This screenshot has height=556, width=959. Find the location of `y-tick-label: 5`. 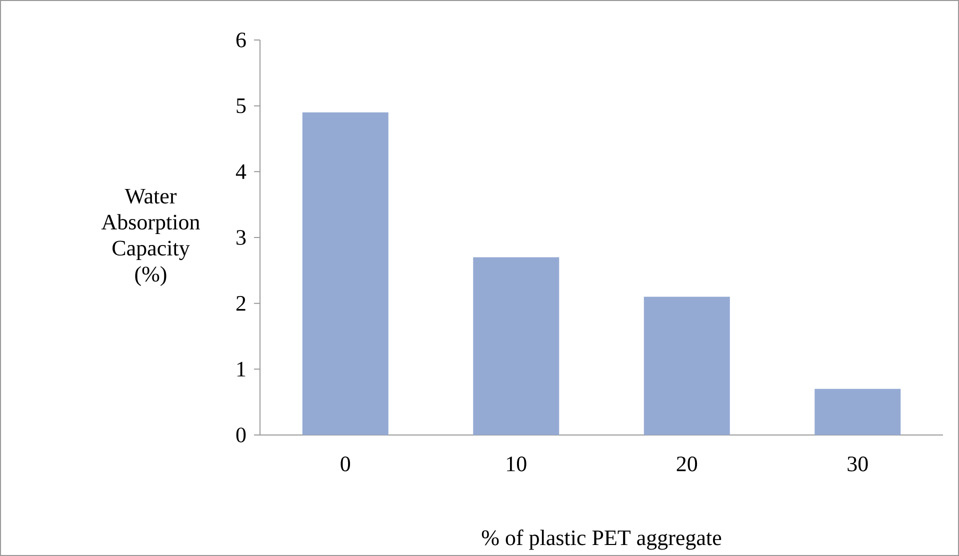

y-tick-label: 5 is located at coordinates (241, 106).